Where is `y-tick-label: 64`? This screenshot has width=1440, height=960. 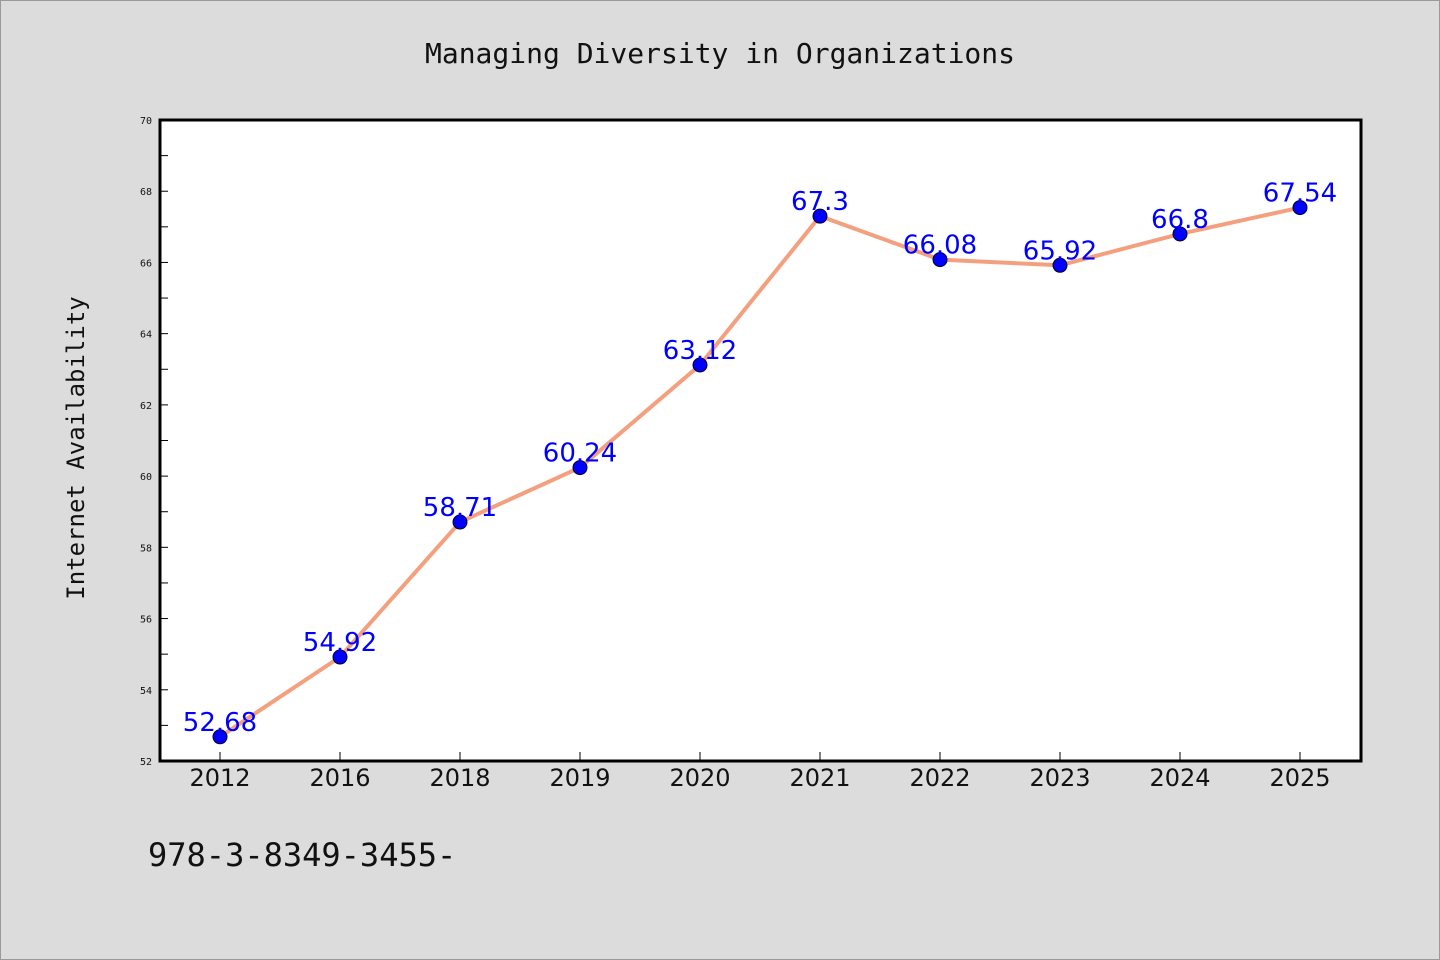 y-tick-label: 64 is located at coordinates (146, 335).